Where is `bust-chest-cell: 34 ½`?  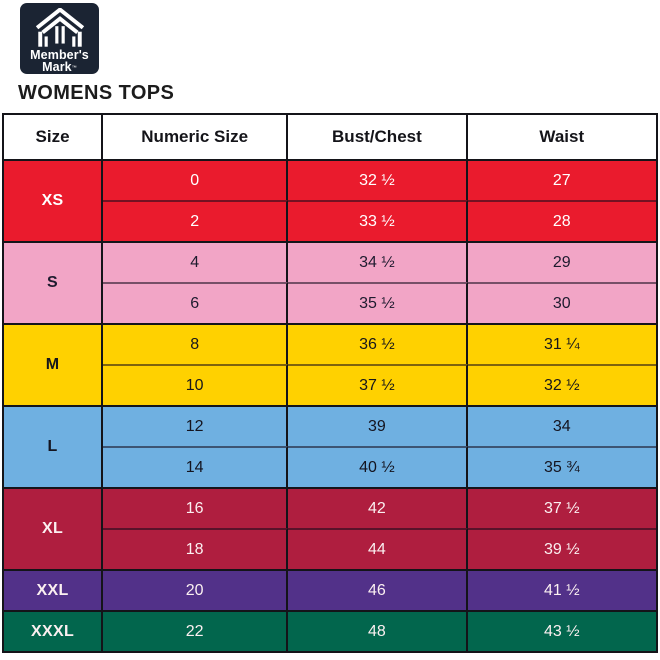 bust-chest-cell: 34 ½ is located at coordinates (378, 261).